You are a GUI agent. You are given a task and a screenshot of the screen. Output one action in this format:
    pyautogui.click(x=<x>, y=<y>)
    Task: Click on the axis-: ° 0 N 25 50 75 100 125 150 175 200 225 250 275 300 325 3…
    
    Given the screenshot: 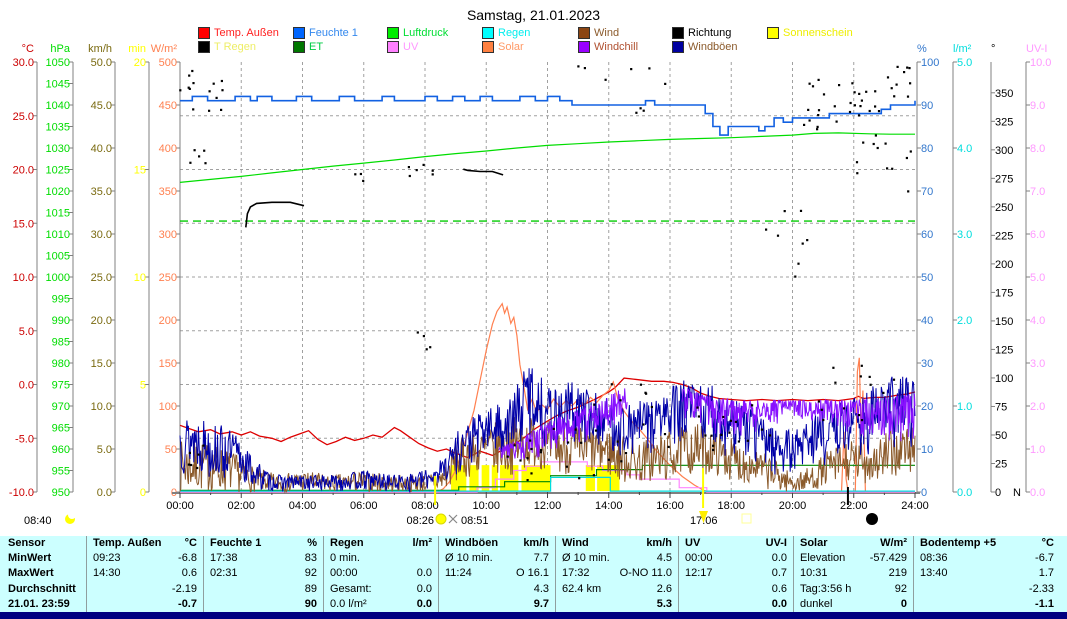 What is the action you would take?
    pyautogui.click(x=1005, y=271)
    